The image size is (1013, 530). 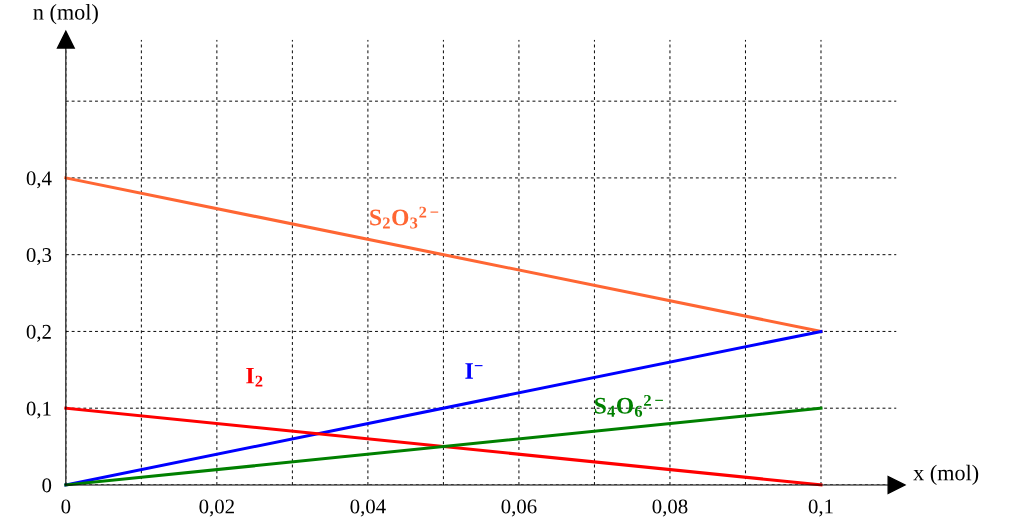 I want to click on y-tick-label: 0,1, so click(x=38, y=410).